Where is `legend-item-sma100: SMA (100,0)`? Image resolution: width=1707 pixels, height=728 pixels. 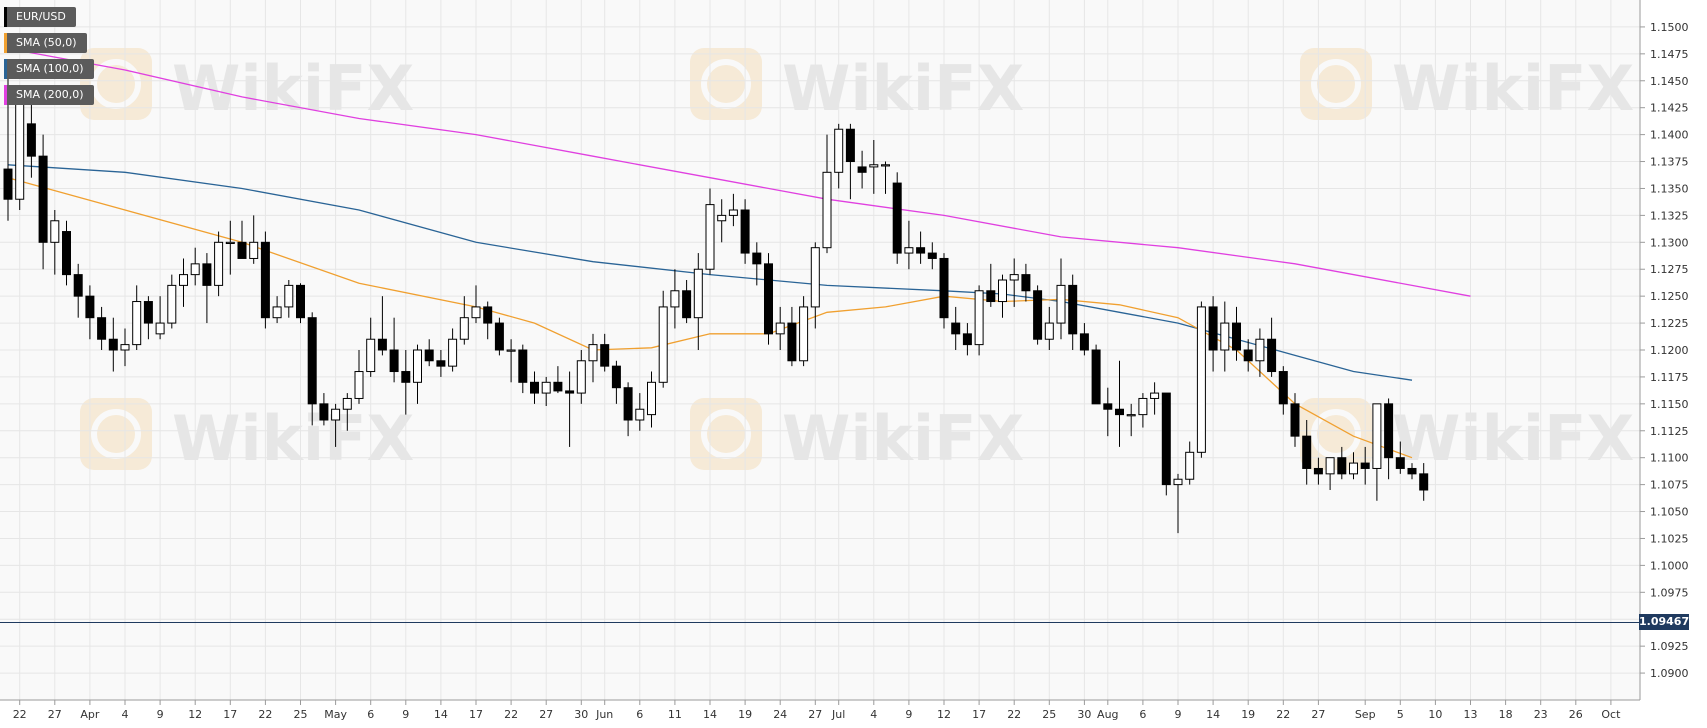 legend-item-sma100: SMA (100,0) is located at coordinates (49, 68).